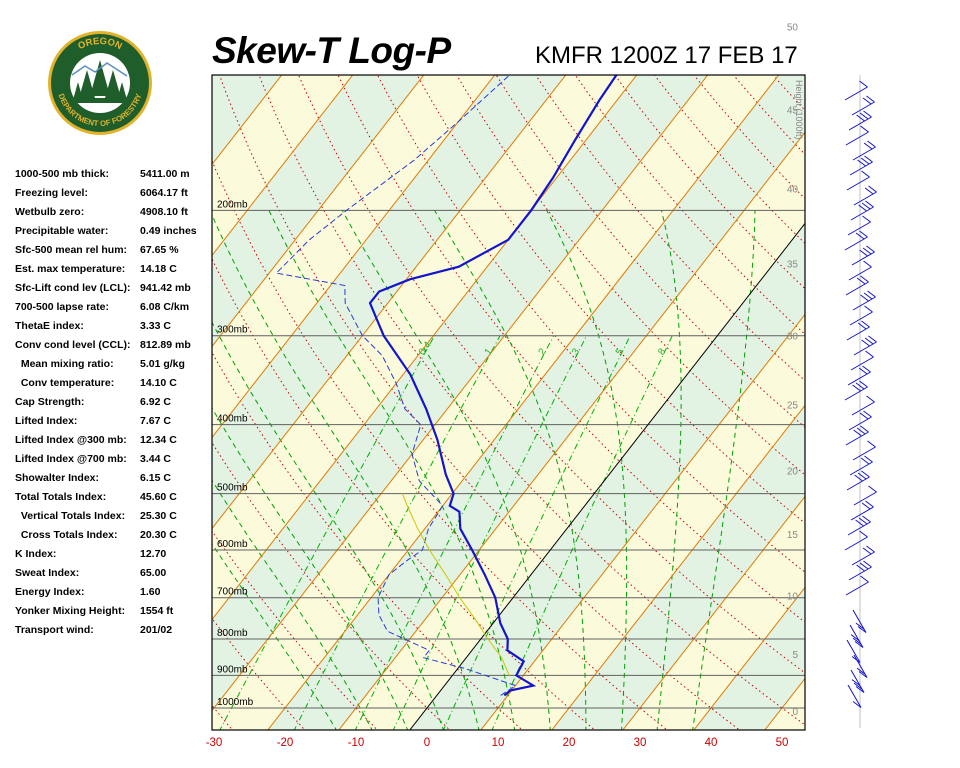  Describe the element at coordinates (115, 576) in the screenshot. I see `index-row: Sweat Index: 65.00` at that location.